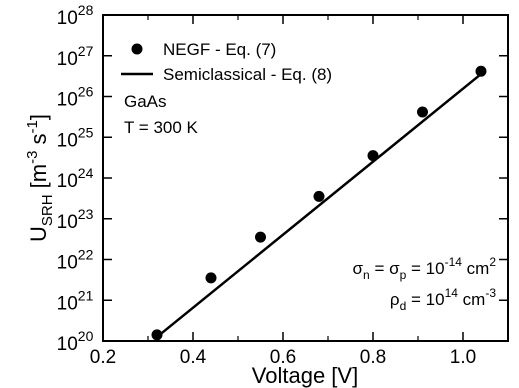 The width and height of the screenshot is (519, 388). I want to click on annotation-material: GaAs, so click(145, 101).